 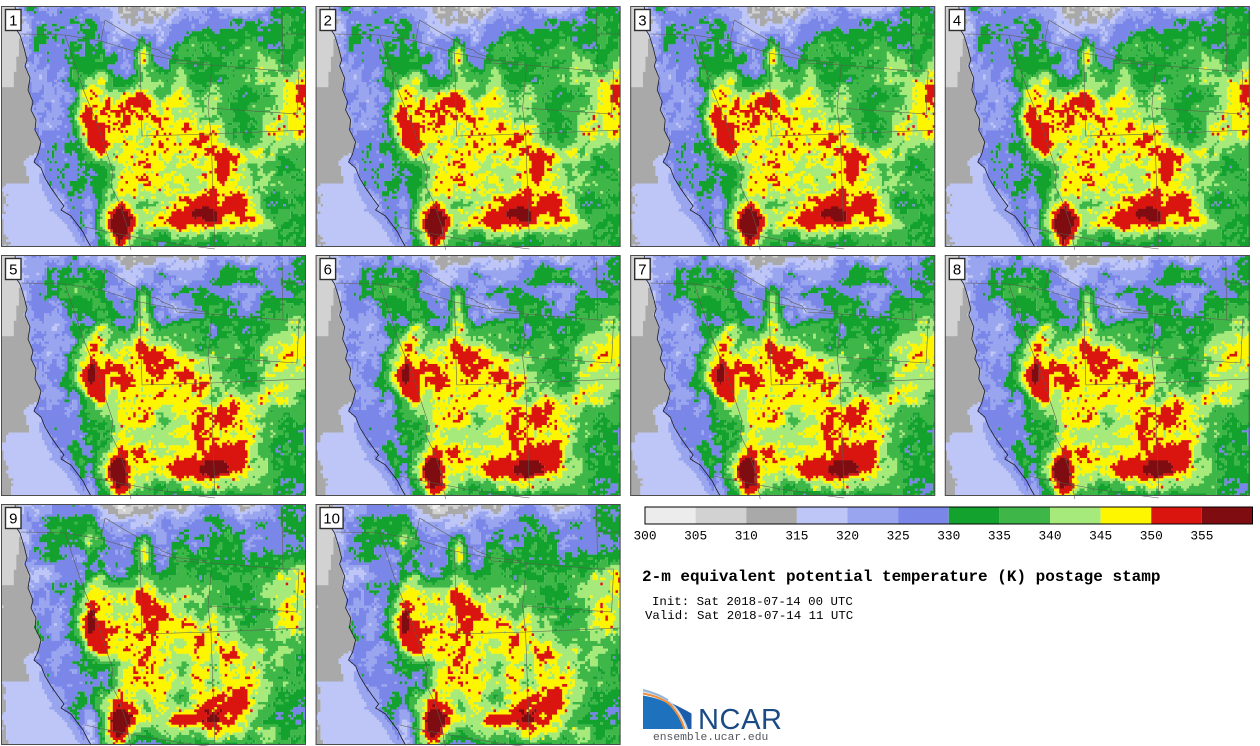 What do you see at coordinates (752, 602) in the screenshot?
I see `svg-text: Init: Sat 2018-07-14 00 UTC` at bounding box center [752, 602].